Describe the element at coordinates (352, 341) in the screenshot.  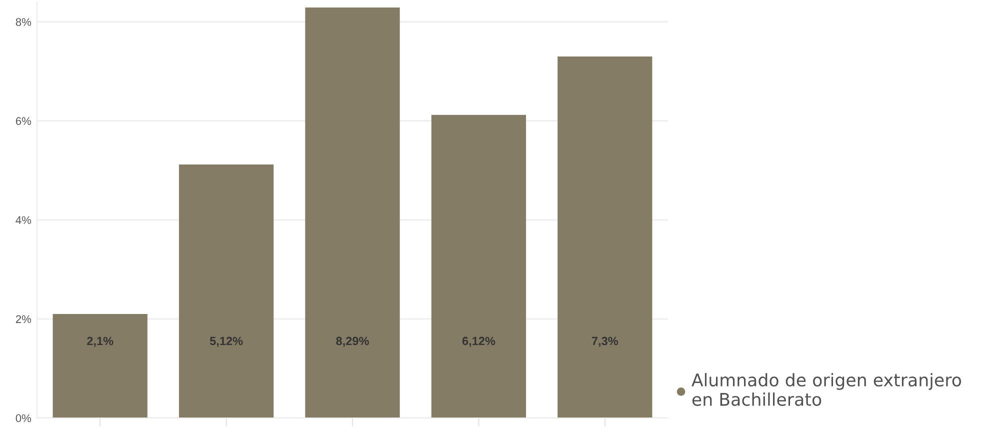
I see `data-label: 8,29%` at that location.